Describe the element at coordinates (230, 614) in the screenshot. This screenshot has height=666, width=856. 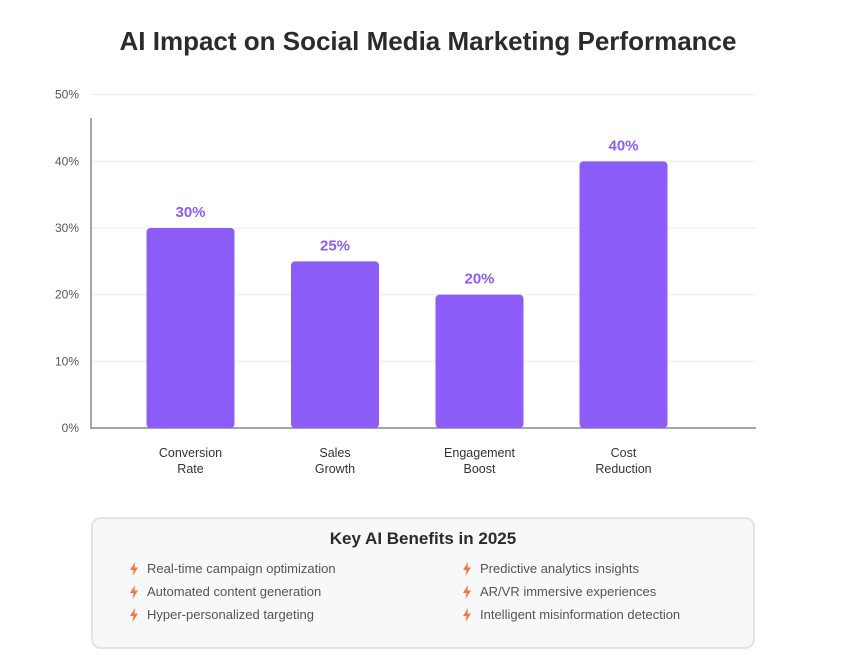
I see `benefit-text: Hyper-personalized targeting` at that location.